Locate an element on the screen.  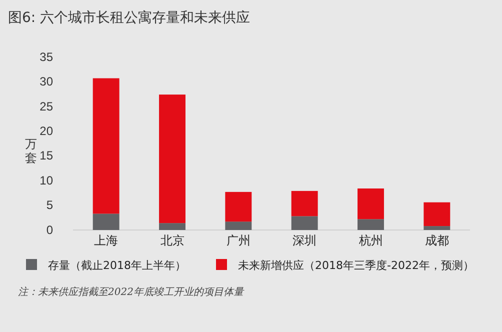
y-tick-label: 25 is located at coordinates (47, 106).